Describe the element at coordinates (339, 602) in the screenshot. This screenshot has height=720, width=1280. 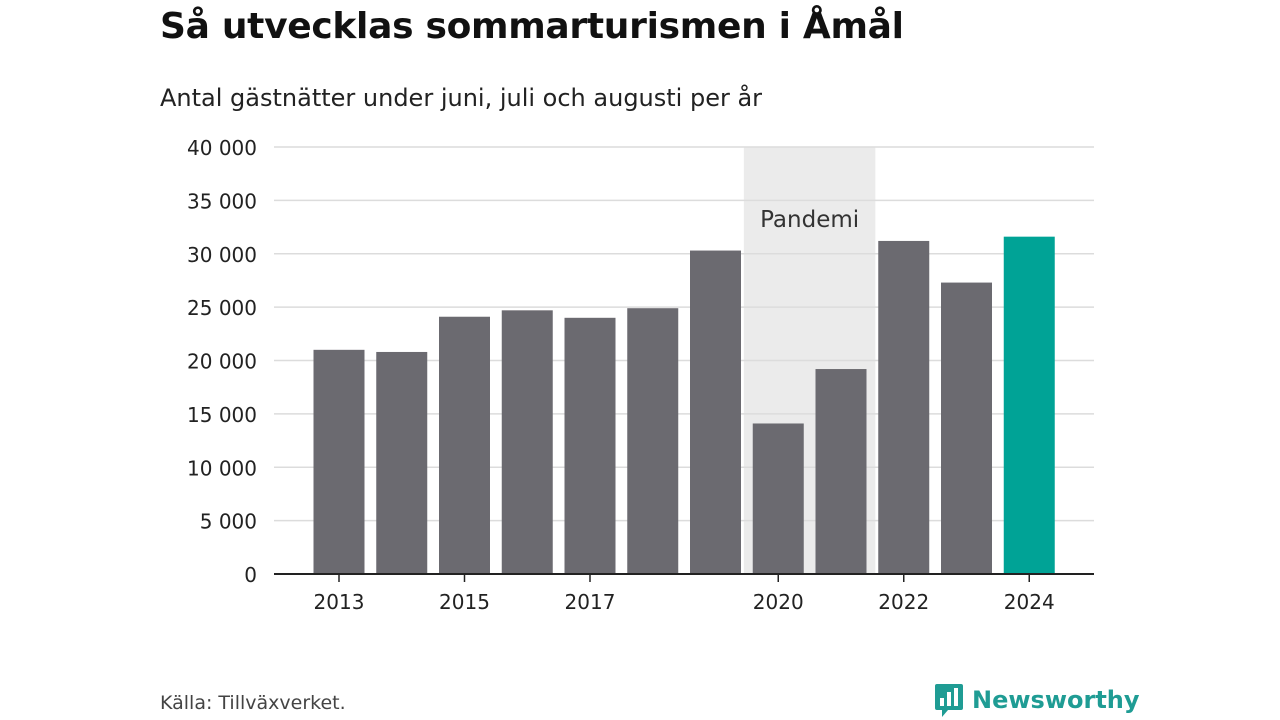
I see `x-tick-label: 2013` at that location.